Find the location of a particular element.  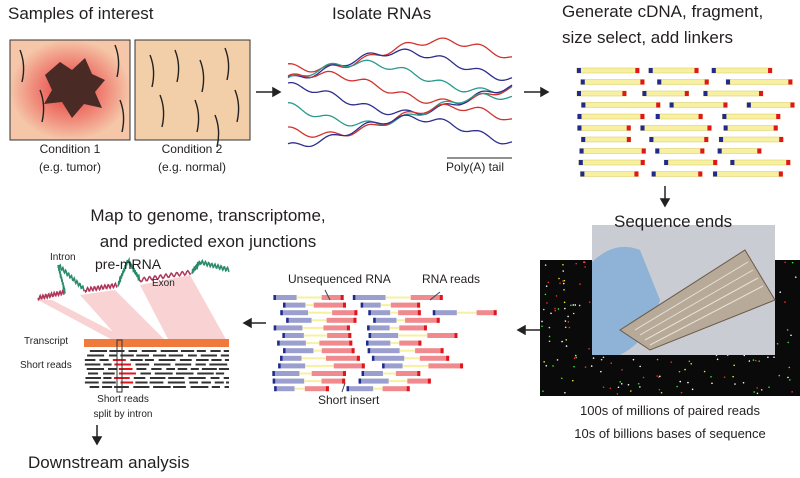

sequence-title: Sequence ends is located at coordinates (673, 221).